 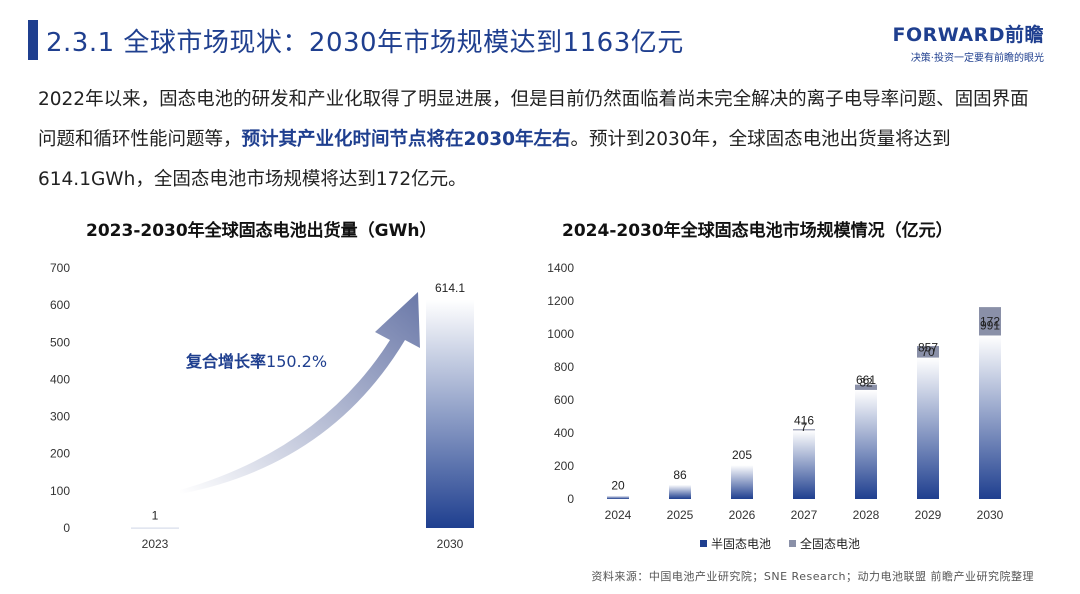 What do you see at coordinates (780, 543) in the screenshot?
I see `chart2-legend: 半固态电池 全固态电池` at bounding box center [780, 543].